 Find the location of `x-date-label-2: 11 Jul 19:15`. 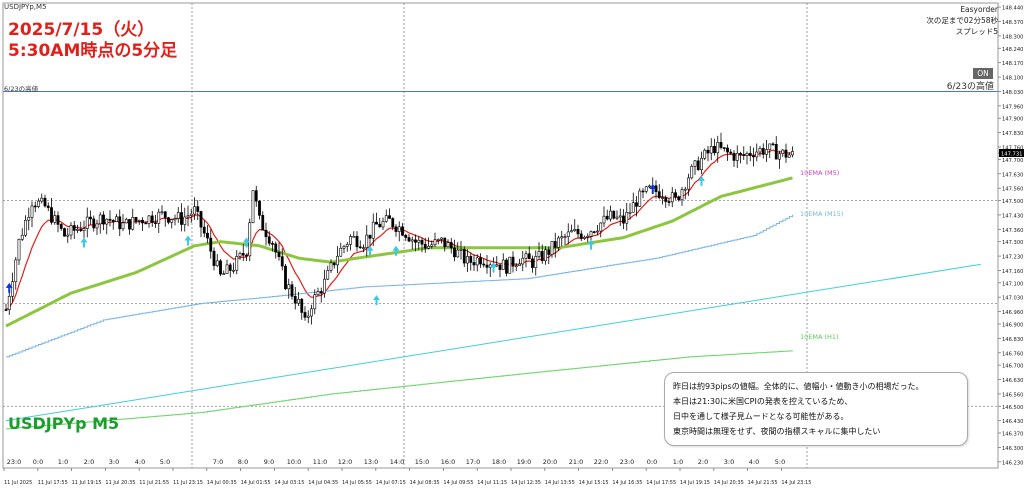

x-date-label-2: 11 Jul 19:15 is located at coordinates (87, 483).